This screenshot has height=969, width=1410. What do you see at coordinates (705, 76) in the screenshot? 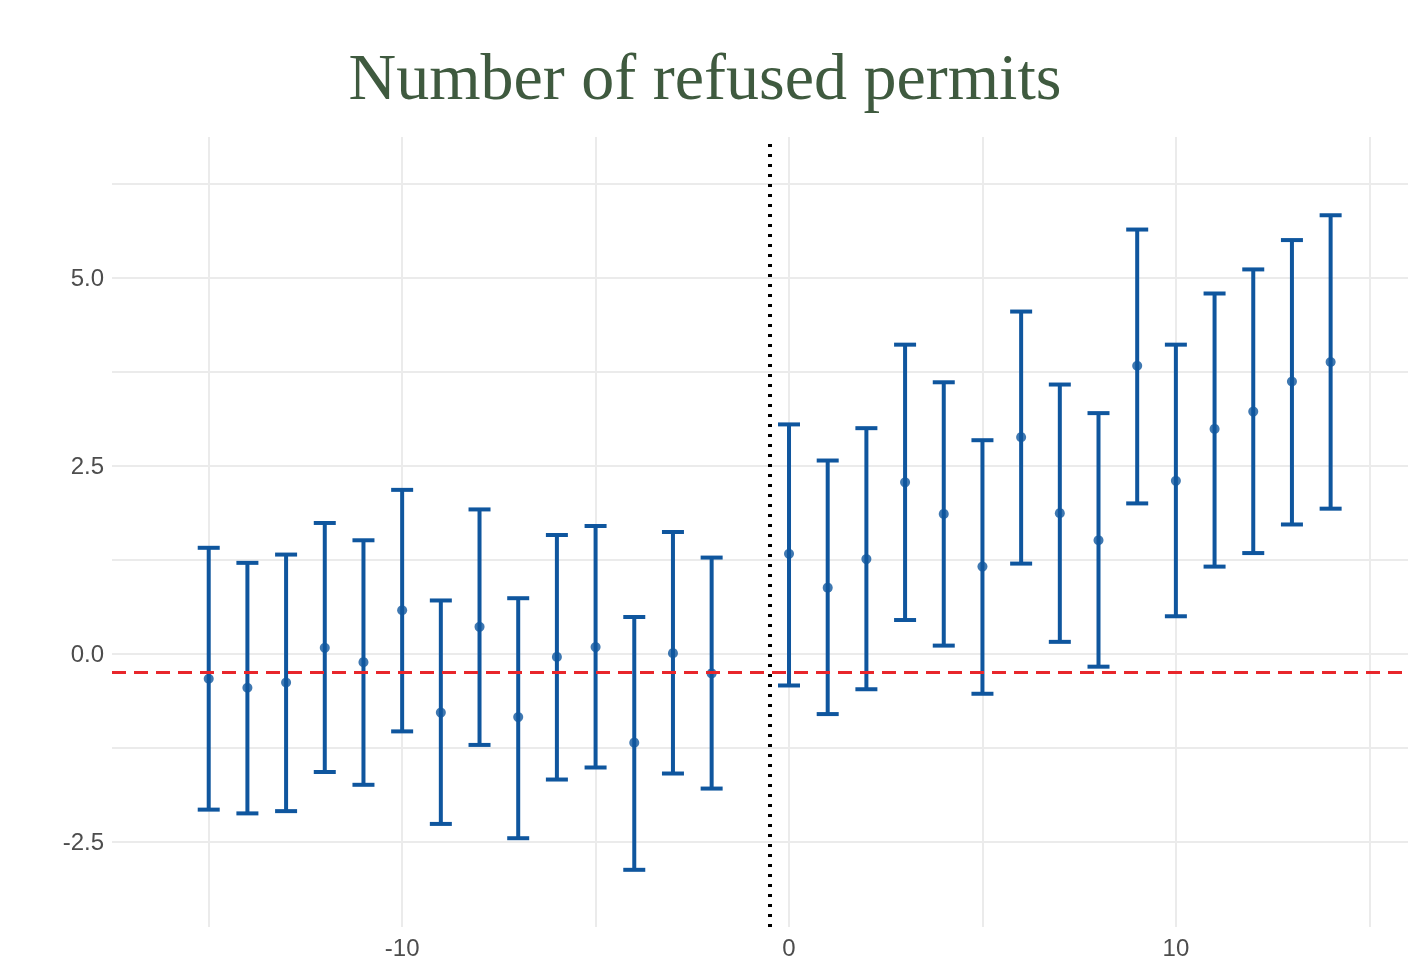
I see `chart-title: Number of refused permits` at bounding box center [705, 76].